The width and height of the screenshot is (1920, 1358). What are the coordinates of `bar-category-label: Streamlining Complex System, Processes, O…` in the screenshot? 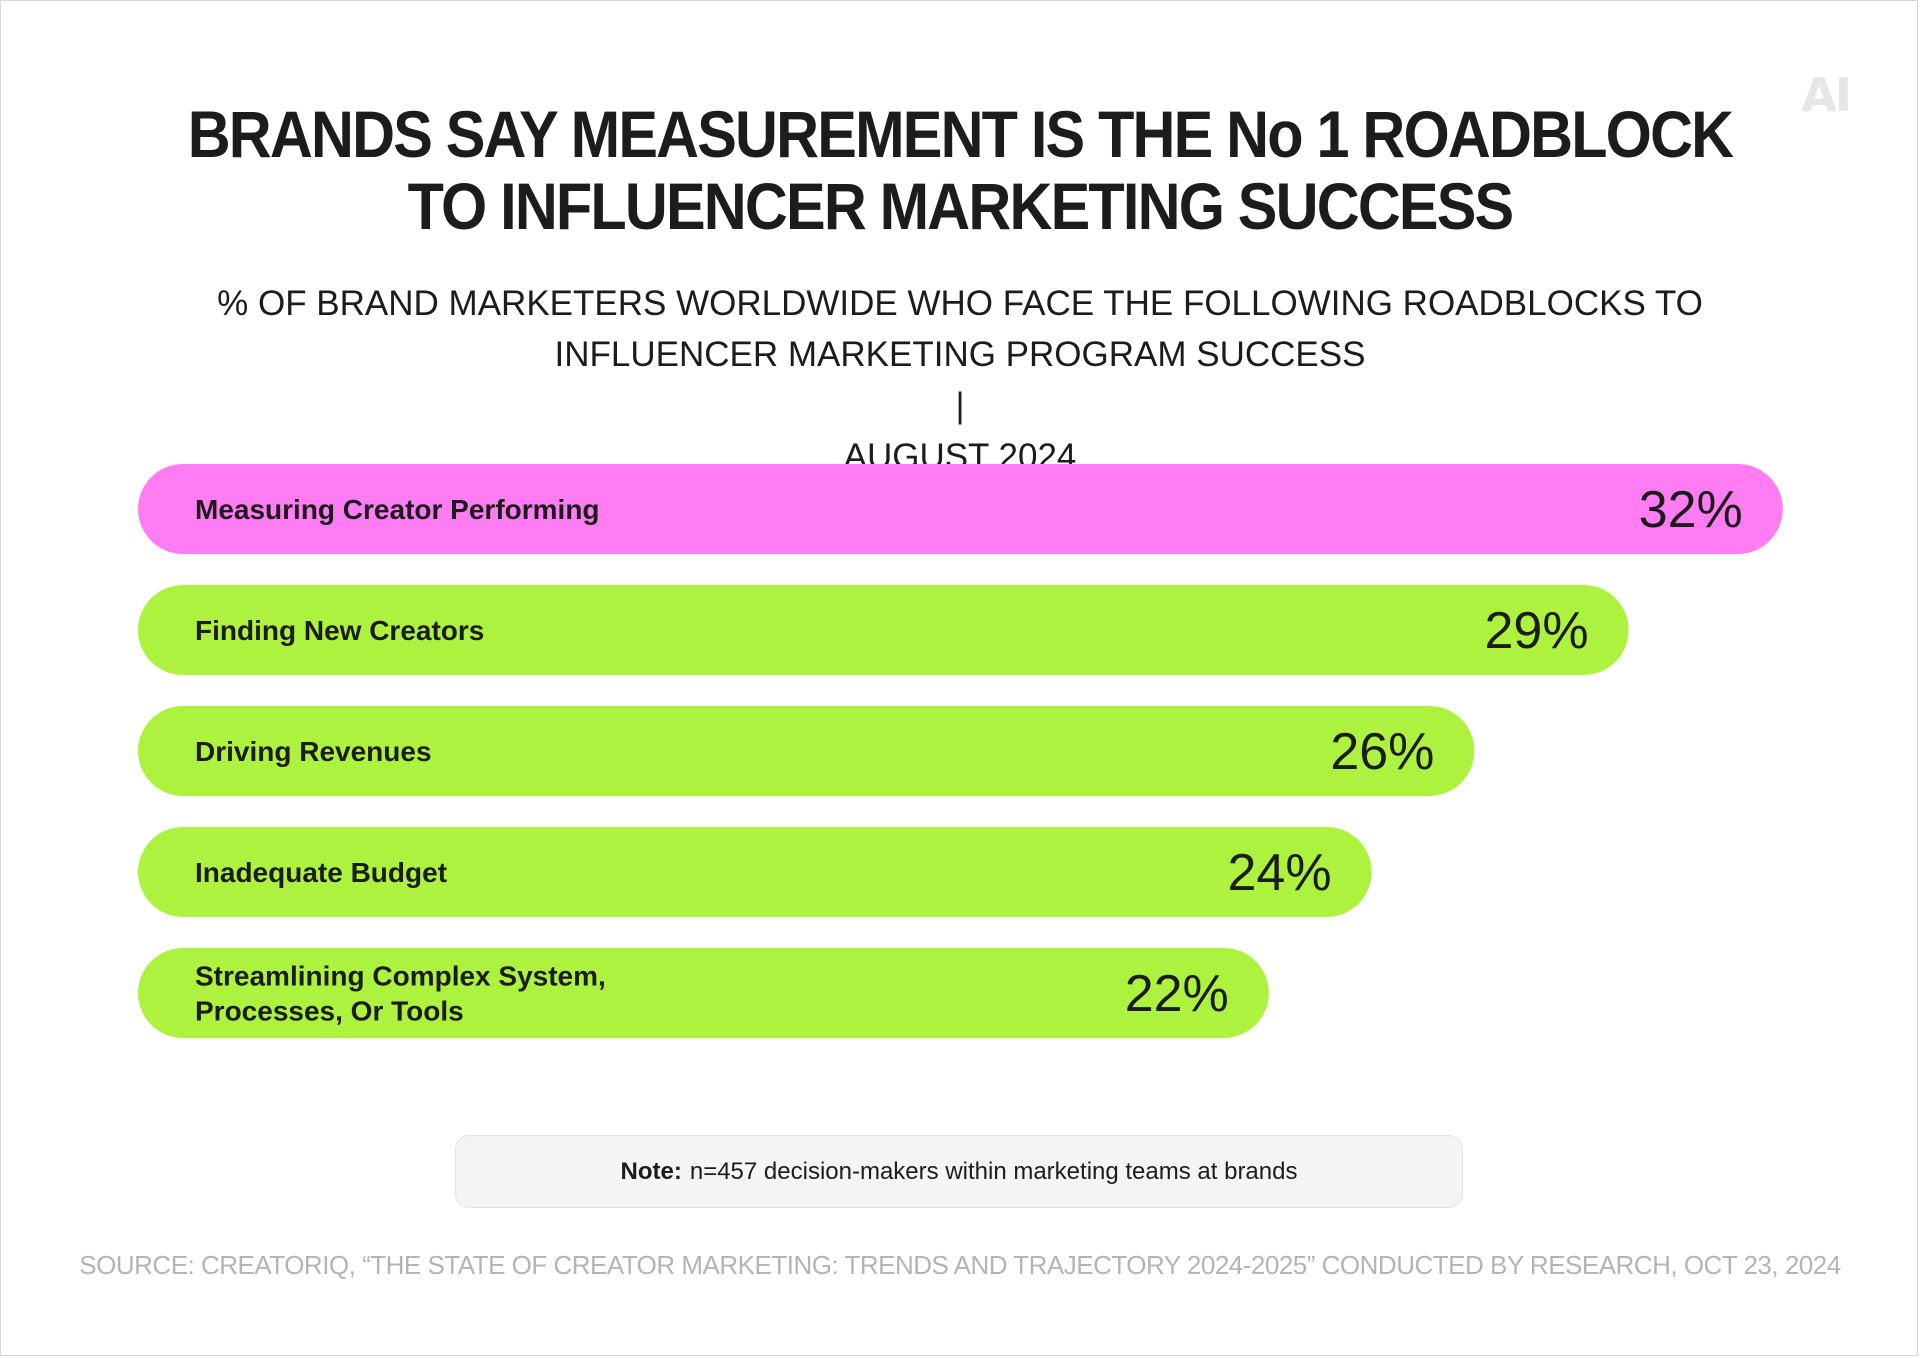 It's located at (400, 994).